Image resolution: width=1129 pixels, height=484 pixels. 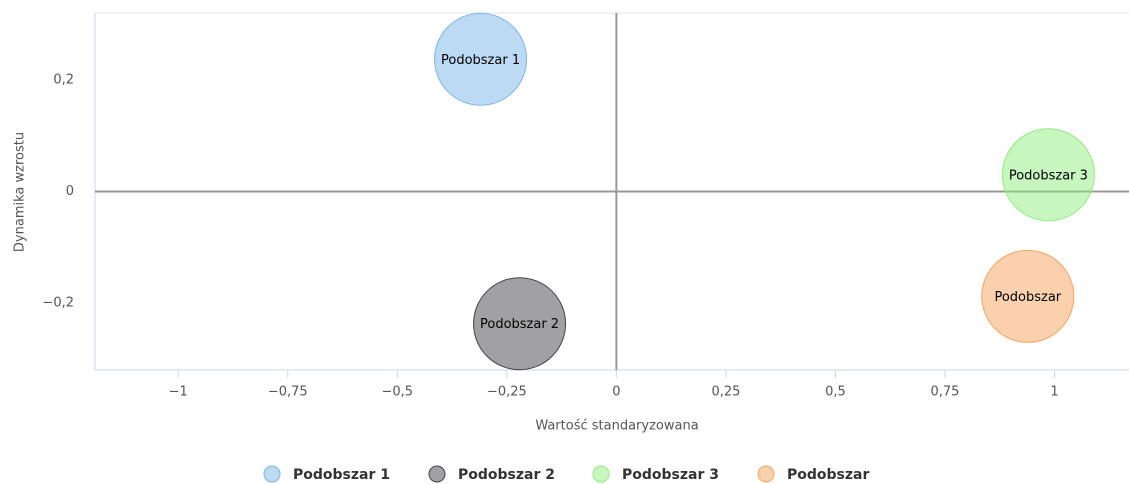 I want to click on x-tick-label: 0,25, so click(x=725, y=392).